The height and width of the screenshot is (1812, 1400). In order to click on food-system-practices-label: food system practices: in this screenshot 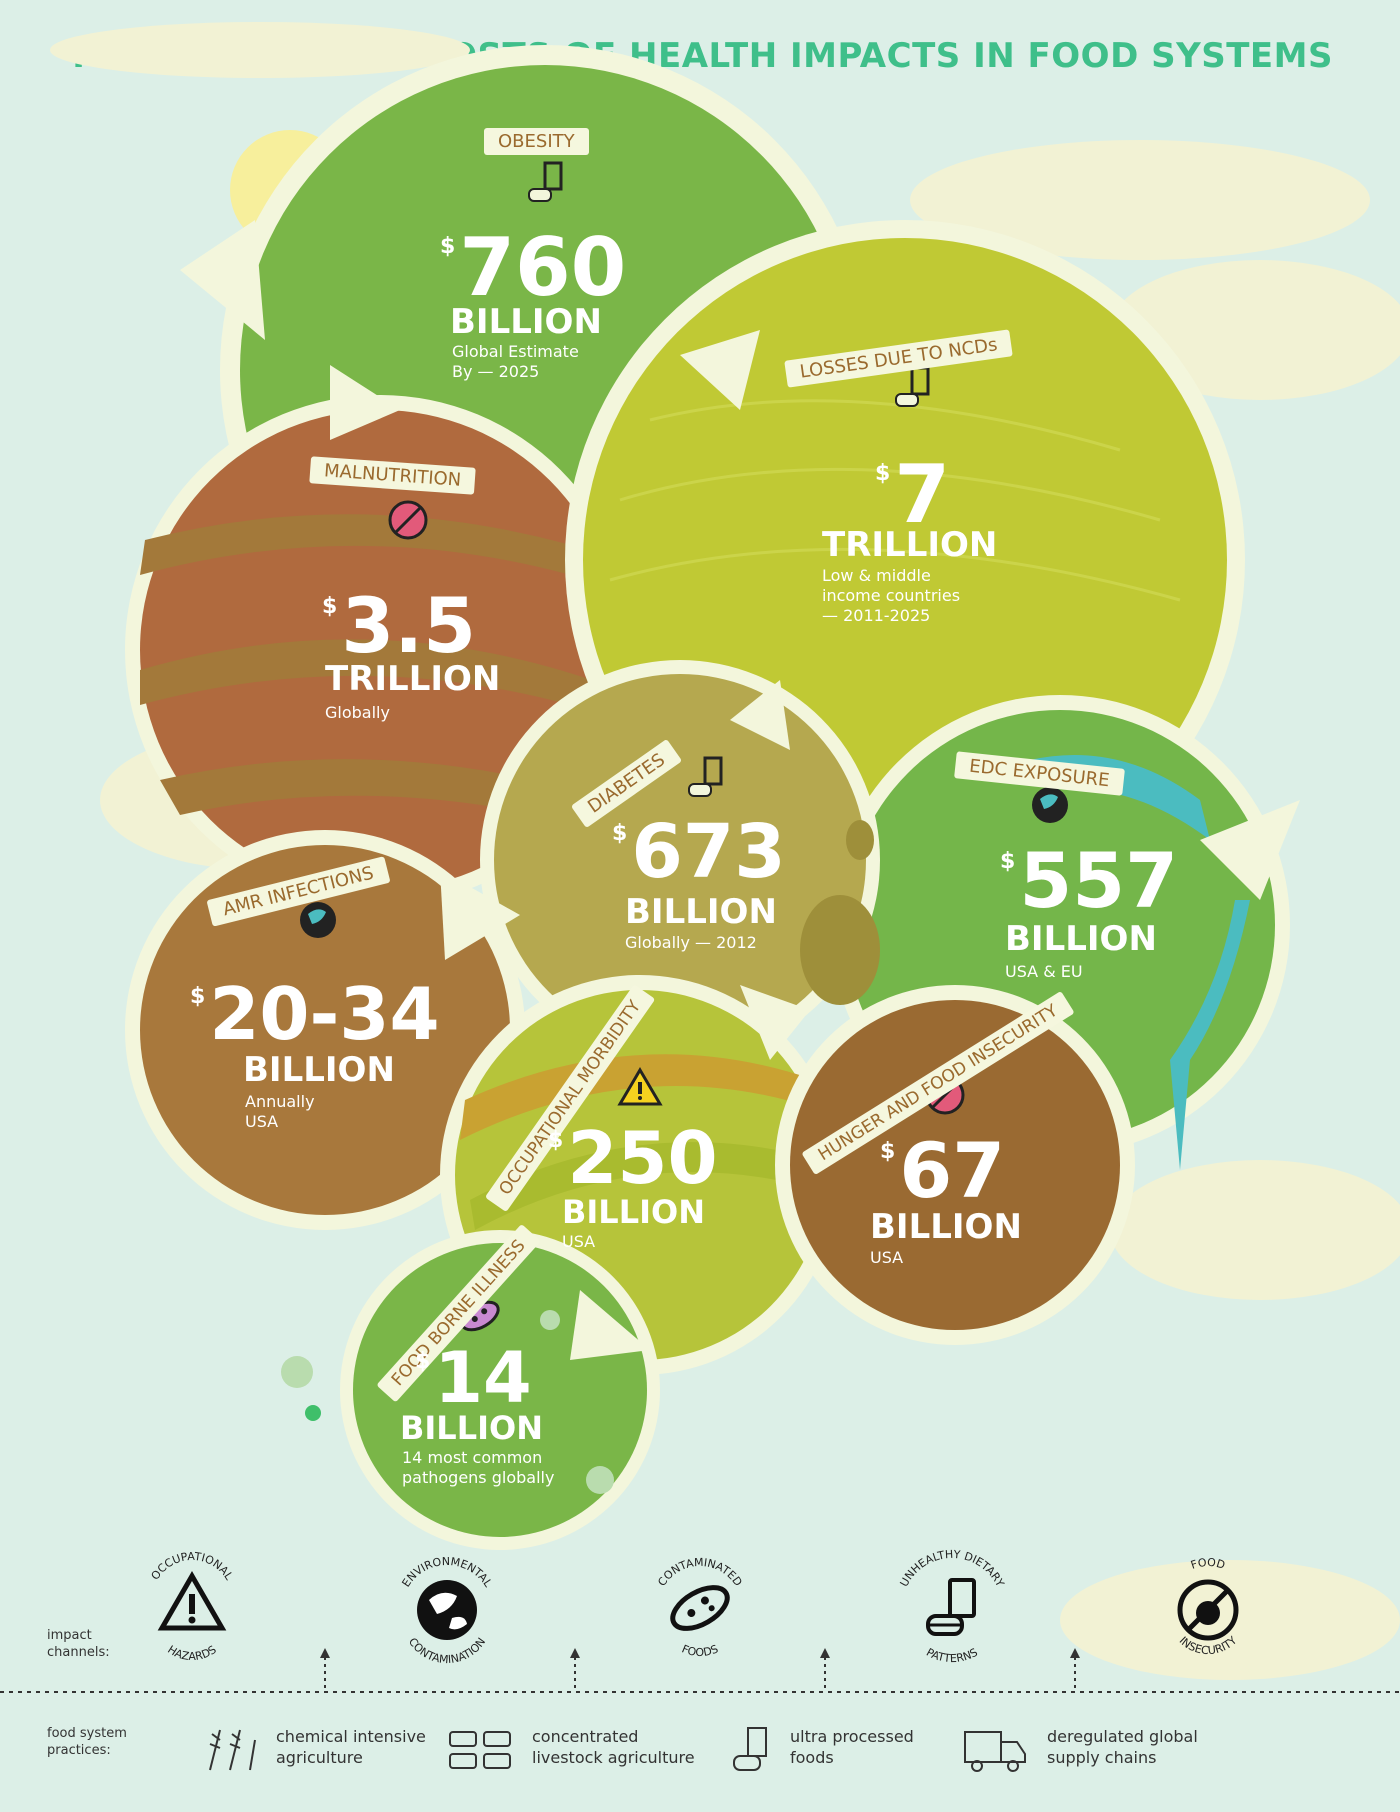, I will do `click(87, 1742)`.